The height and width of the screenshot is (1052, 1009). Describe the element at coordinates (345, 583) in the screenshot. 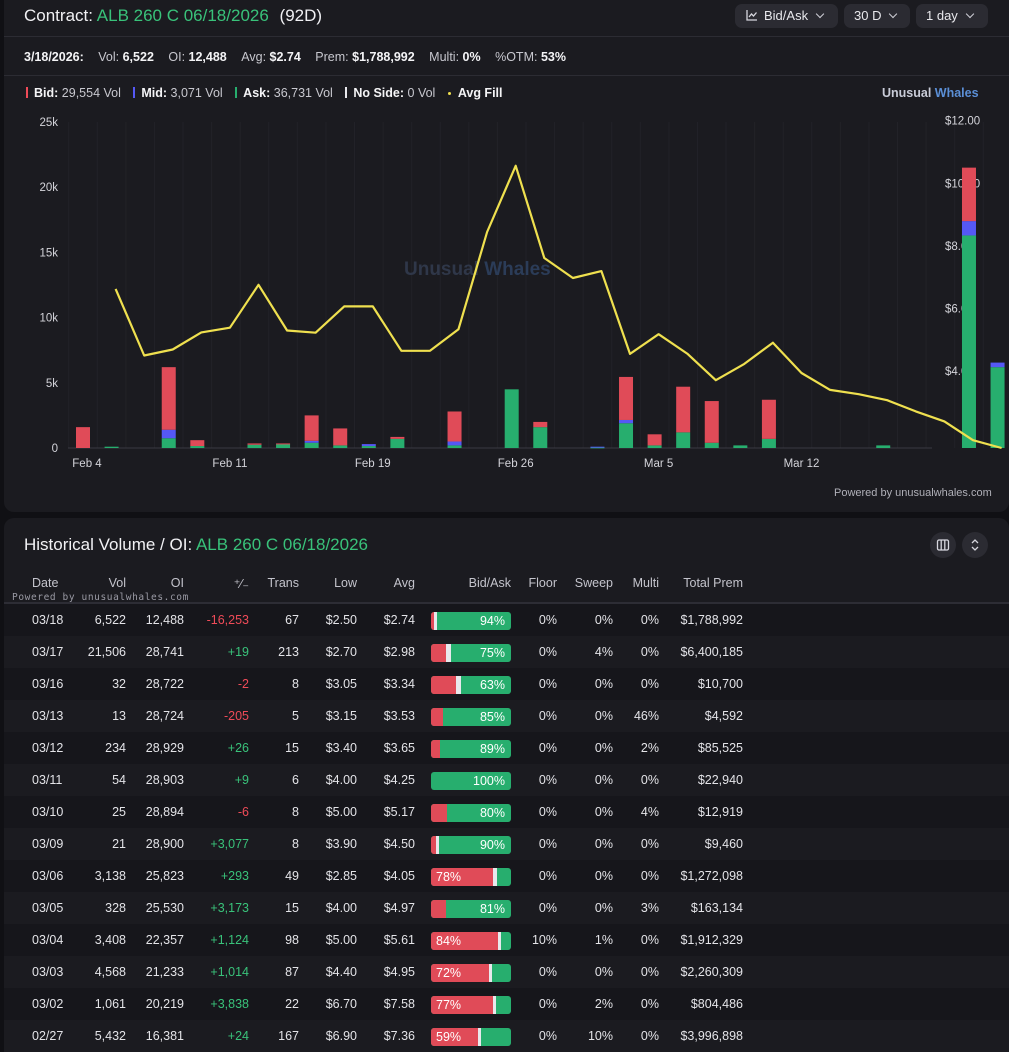

I see `col-low: Low` at that location.